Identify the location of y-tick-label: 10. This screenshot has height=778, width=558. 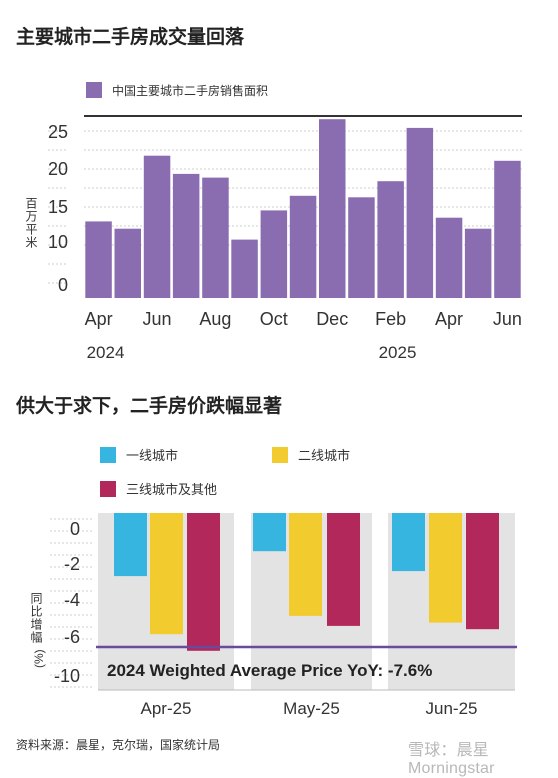
(58, 242).